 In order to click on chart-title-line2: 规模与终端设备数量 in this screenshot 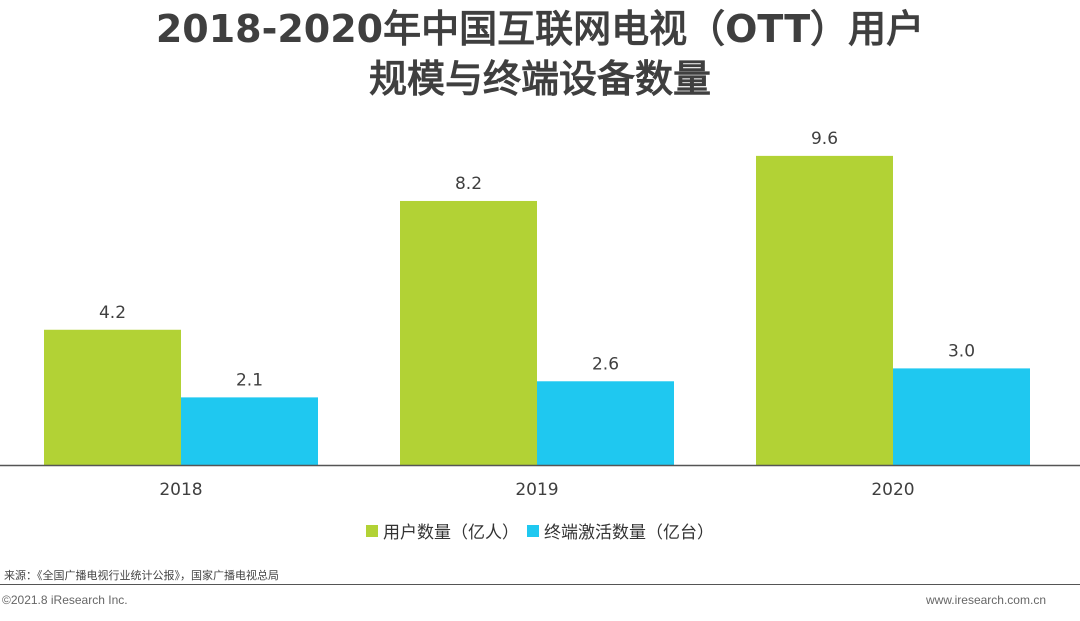, I will do `click(539, 79)`.